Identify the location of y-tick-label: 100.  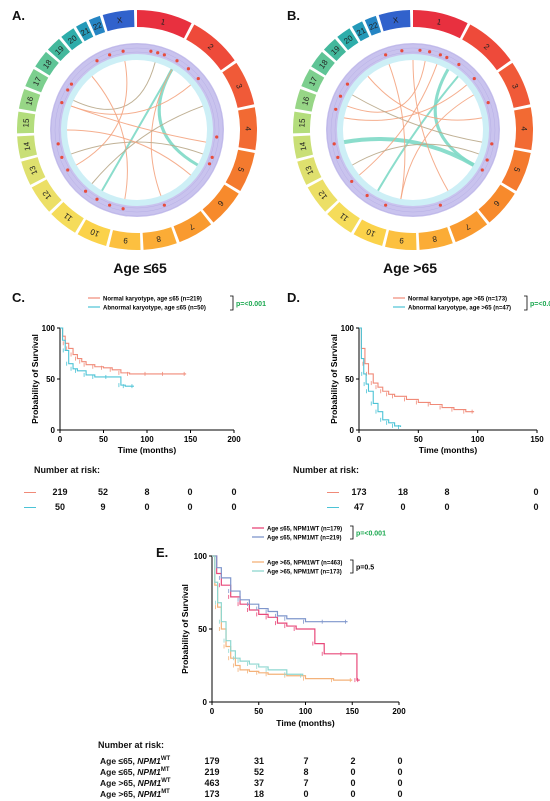
(201, 556).